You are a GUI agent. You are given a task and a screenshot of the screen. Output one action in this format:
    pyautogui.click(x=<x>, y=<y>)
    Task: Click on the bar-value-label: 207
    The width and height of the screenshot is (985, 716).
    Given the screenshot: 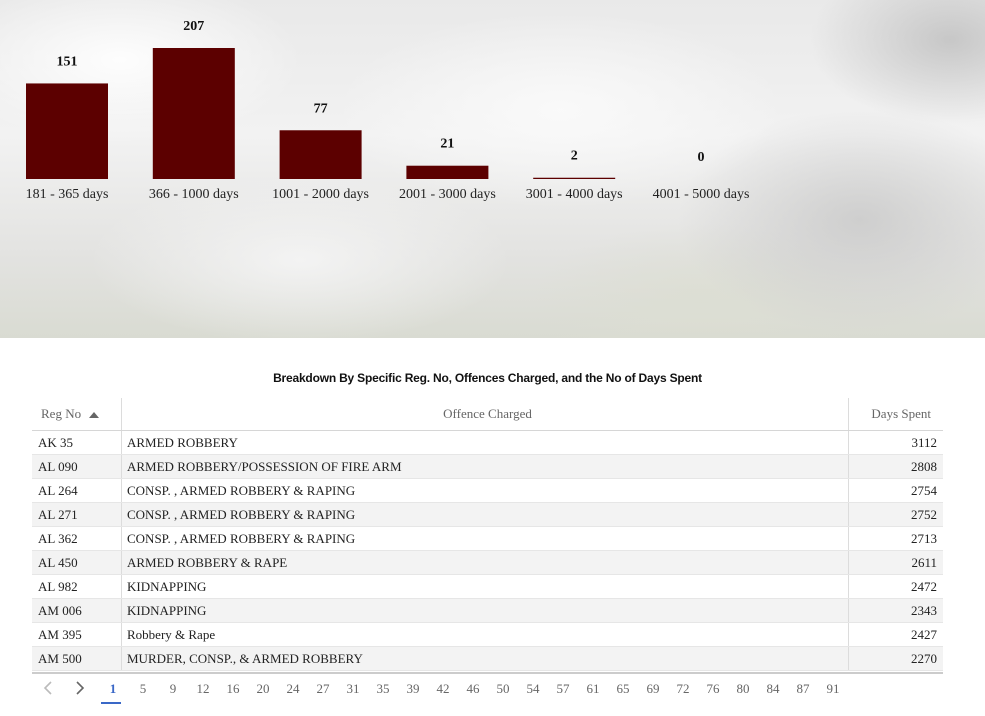 What is the action you would take?
    pyautogui.click(x=193, y=26)
    